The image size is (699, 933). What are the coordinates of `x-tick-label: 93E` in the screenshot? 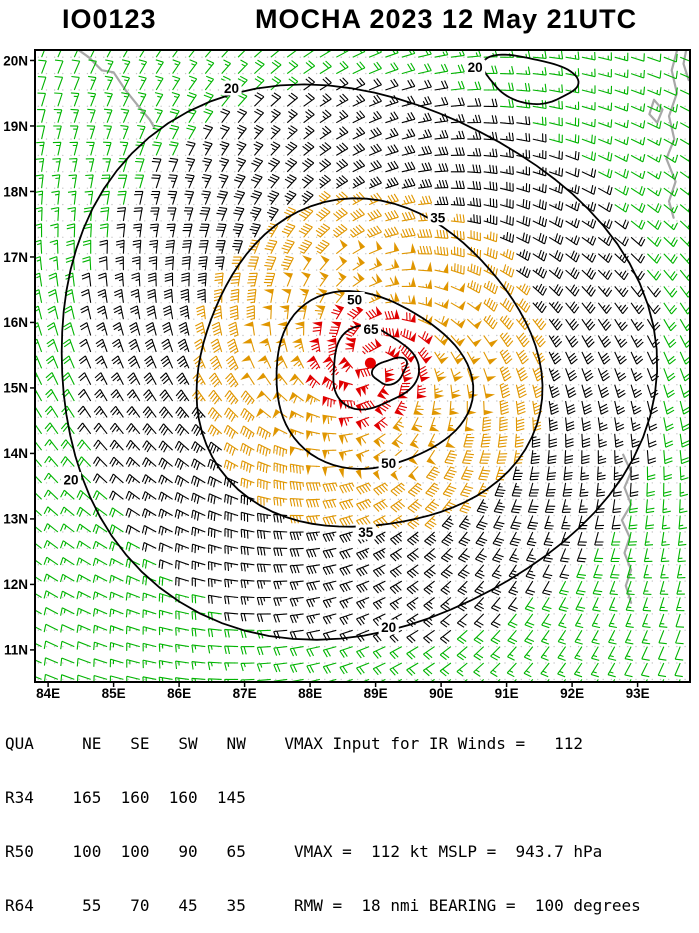 It's located at (638, 693).